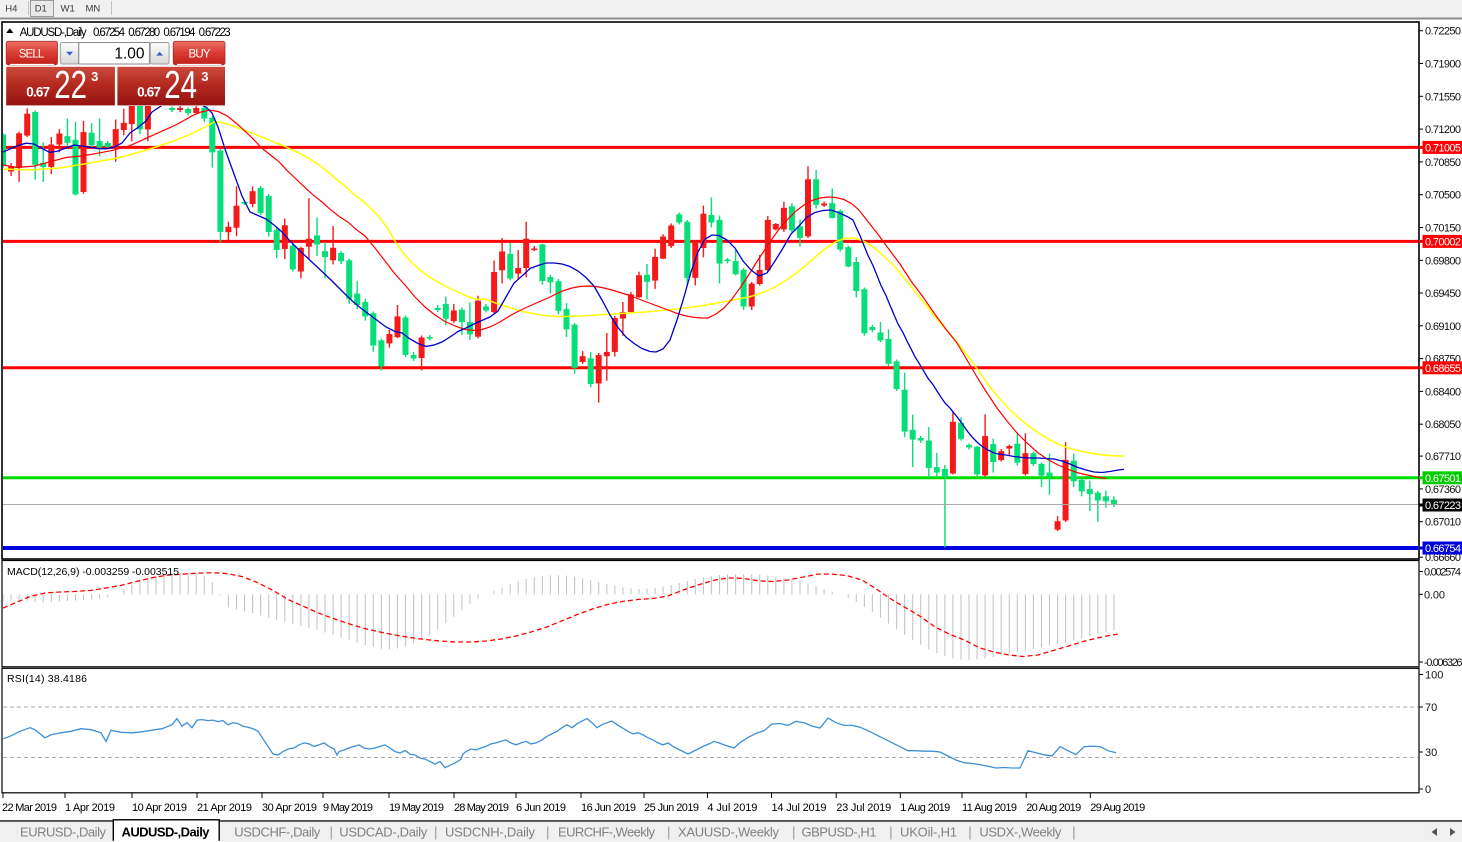 The height and width of the screenshot is (842, 1462). I want to click on svg-text: 0.67194, so click(179, 33).